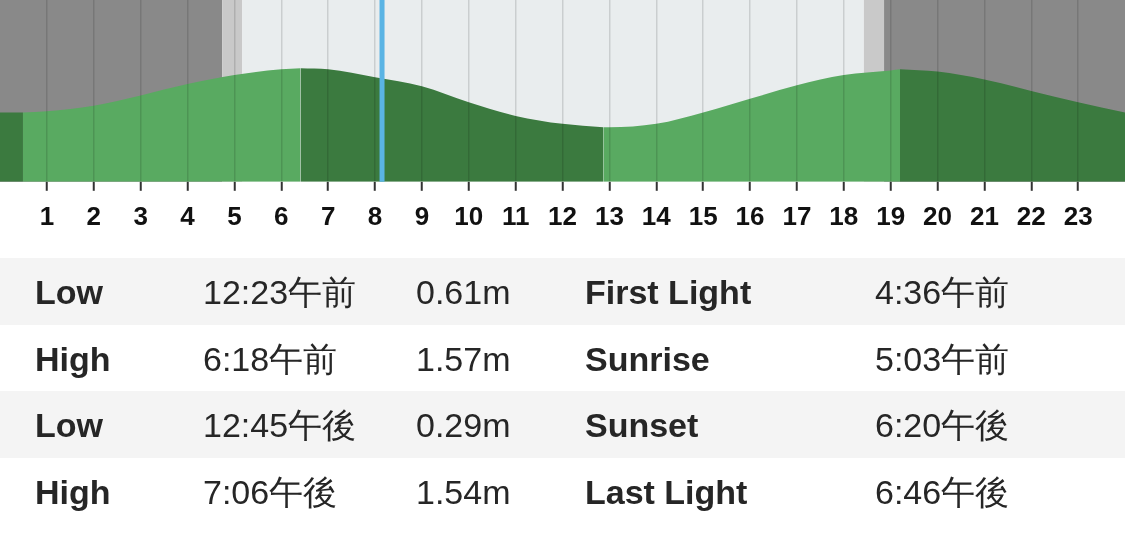 This screenshot has width=1125, height=540. Describe the element at coordinates (844, 215) in the screenshot. I see `x-tick-label: 18` at that location.